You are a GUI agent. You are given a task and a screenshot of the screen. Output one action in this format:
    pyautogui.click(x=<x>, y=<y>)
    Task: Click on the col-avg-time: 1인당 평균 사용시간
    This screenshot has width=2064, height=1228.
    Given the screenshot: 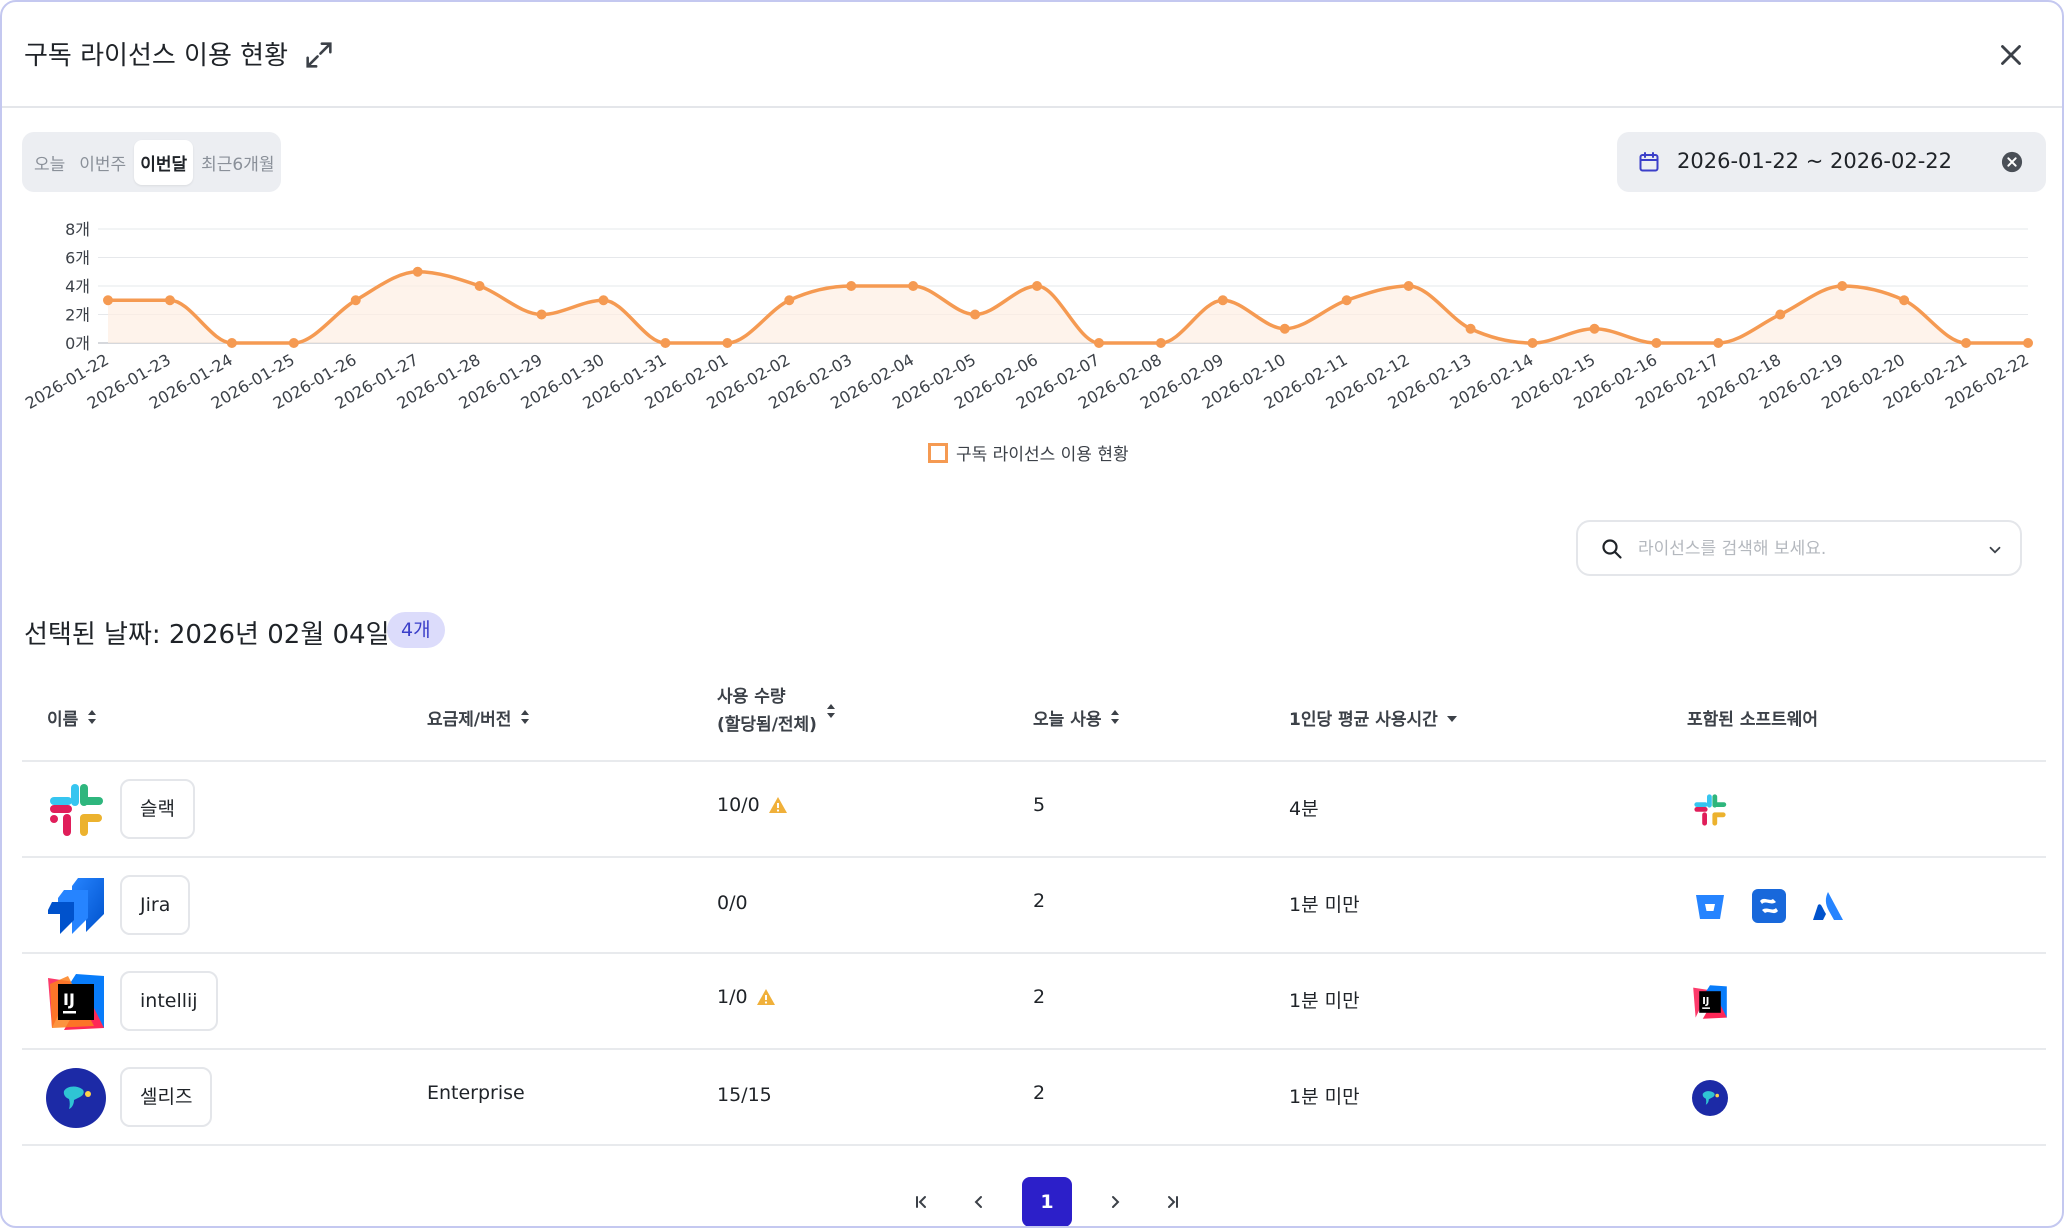 What is the action you would take?
    pyautogui.click(x=1373, y=717)
    